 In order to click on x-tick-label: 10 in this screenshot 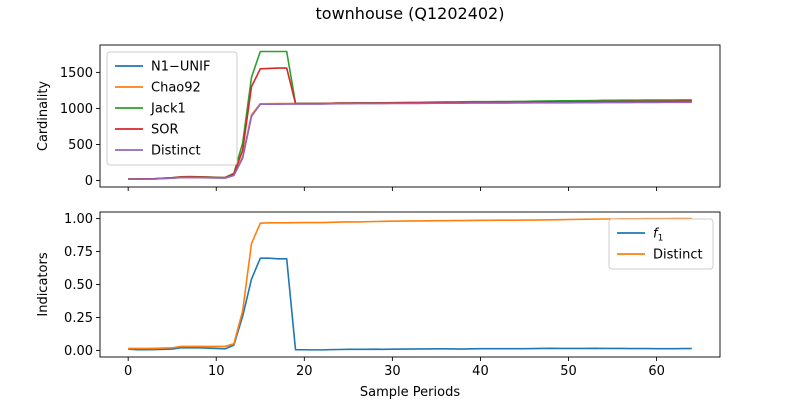, I will do `click(216, 371)`.